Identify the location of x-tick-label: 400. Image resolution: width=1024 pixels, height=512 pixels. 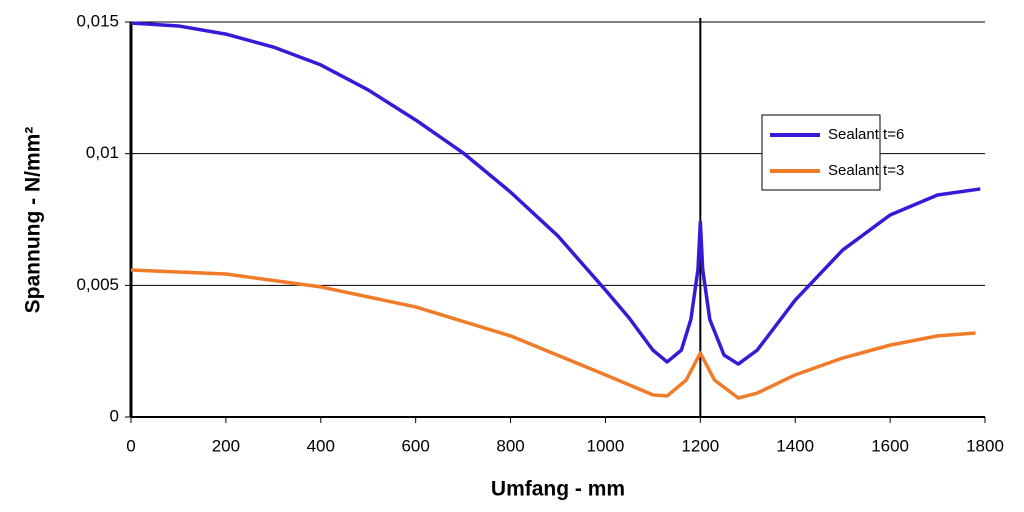
(321, 445).